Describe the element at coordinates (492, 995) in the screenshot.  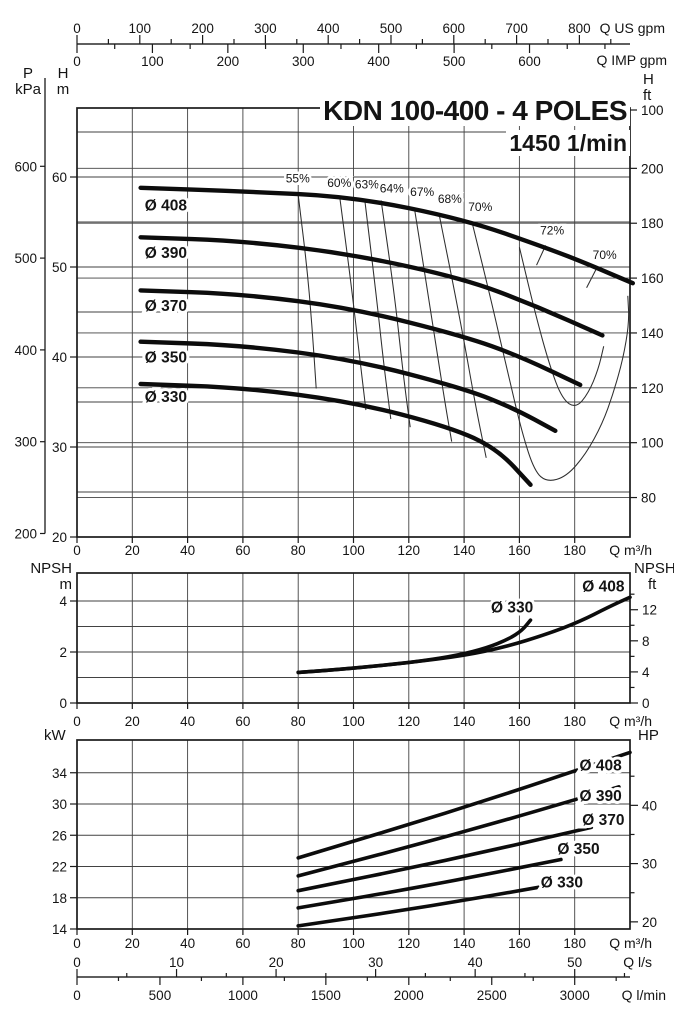
I see `lmin-tick-label: 2500` at that location.